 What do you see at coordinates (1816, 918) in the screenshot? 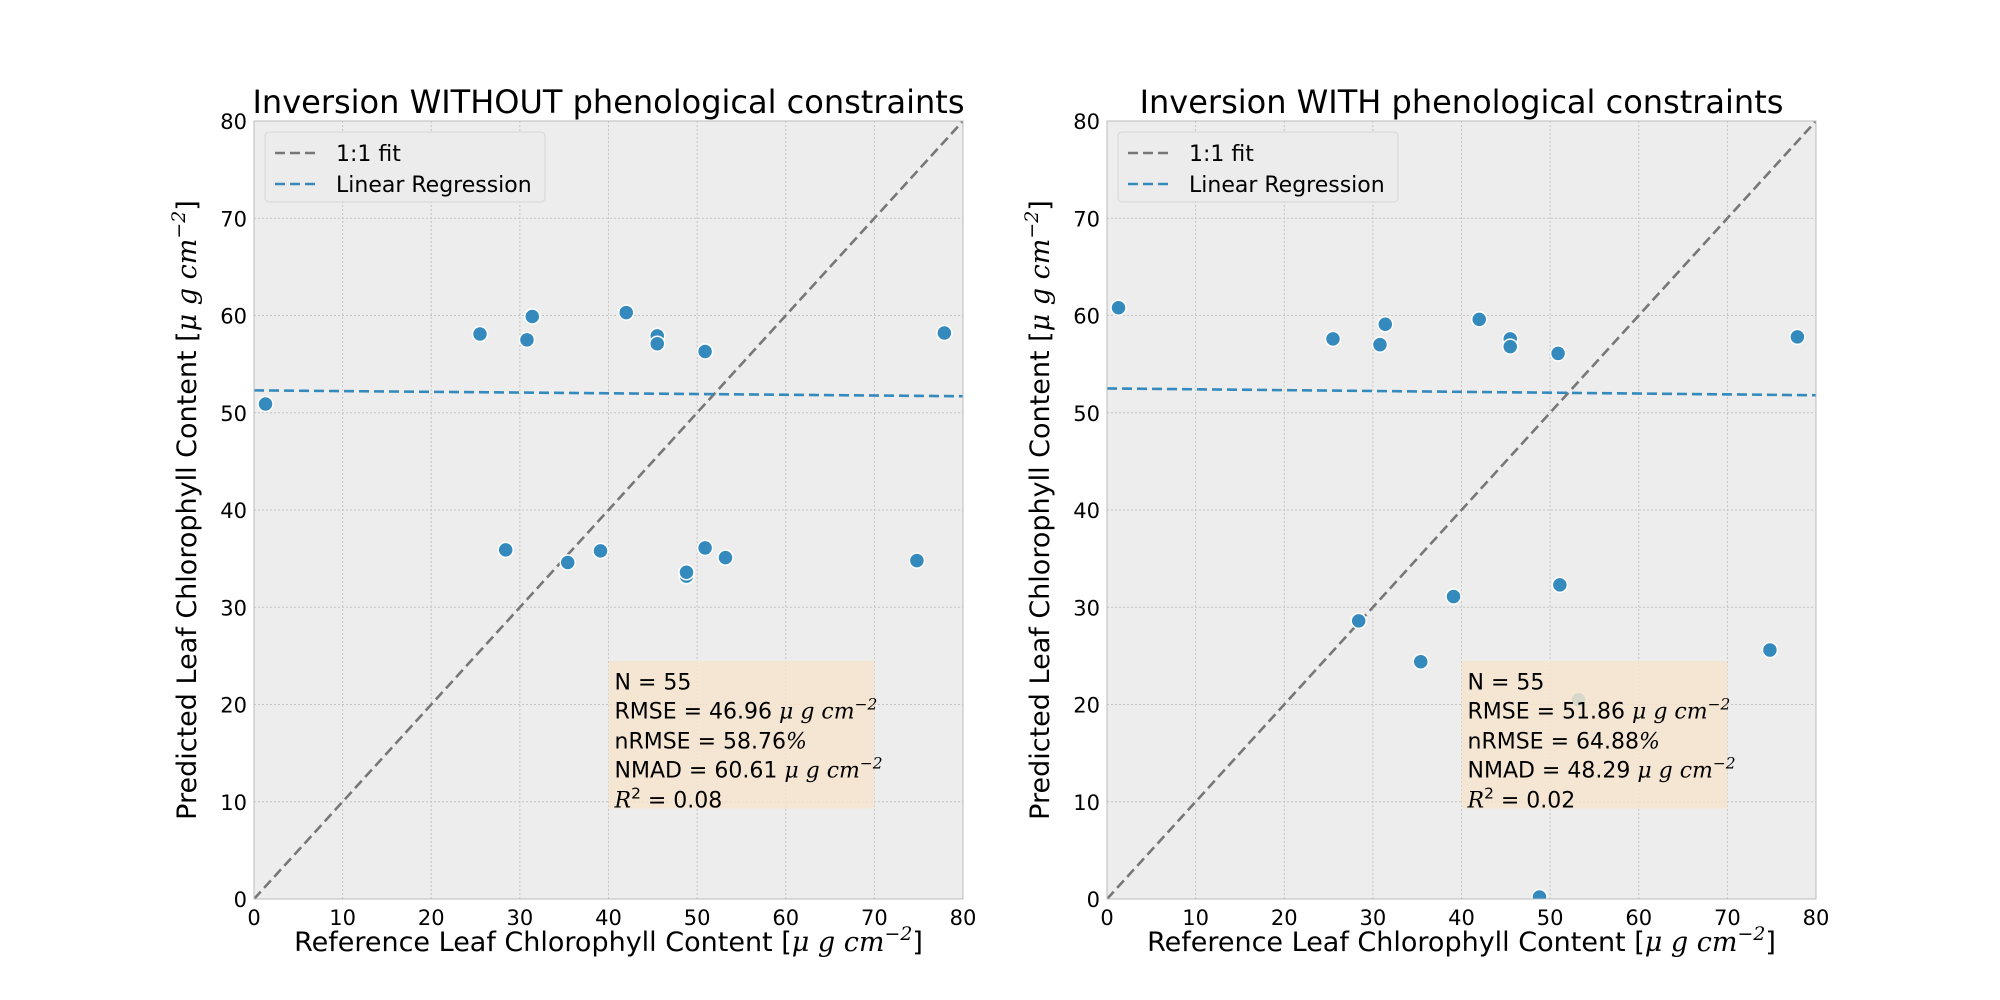
I see `x-tick-label: 80` at bounding box center [1816, 918].